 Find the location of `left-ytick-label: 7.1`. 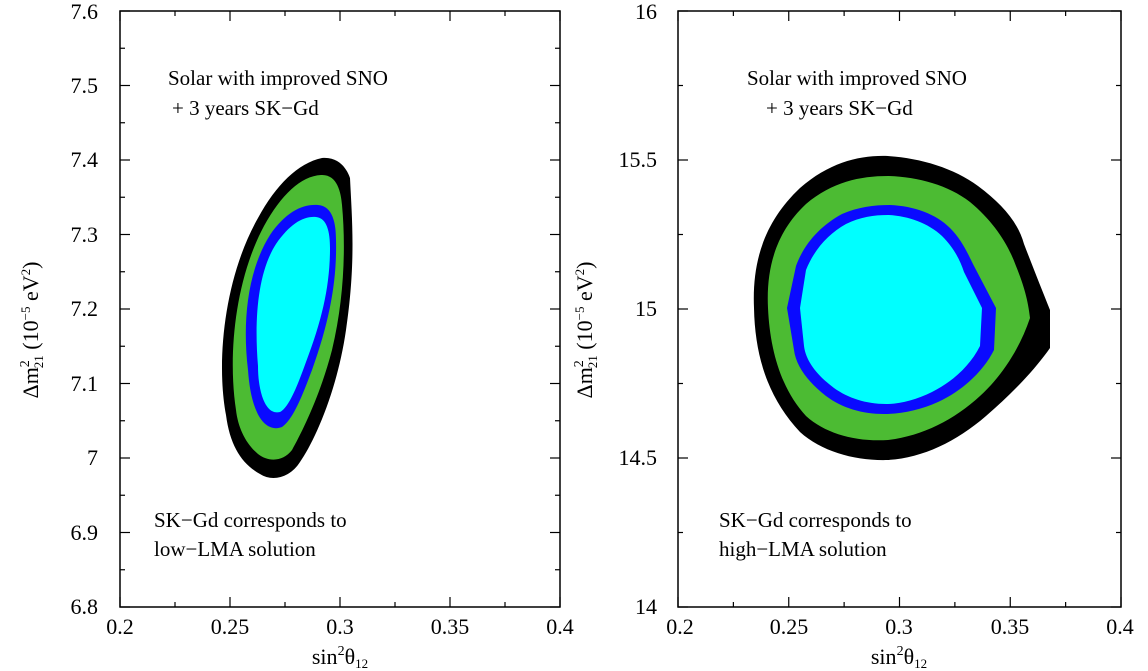

left-ytick-label: 7.1 is located at coordinates (85, 383).